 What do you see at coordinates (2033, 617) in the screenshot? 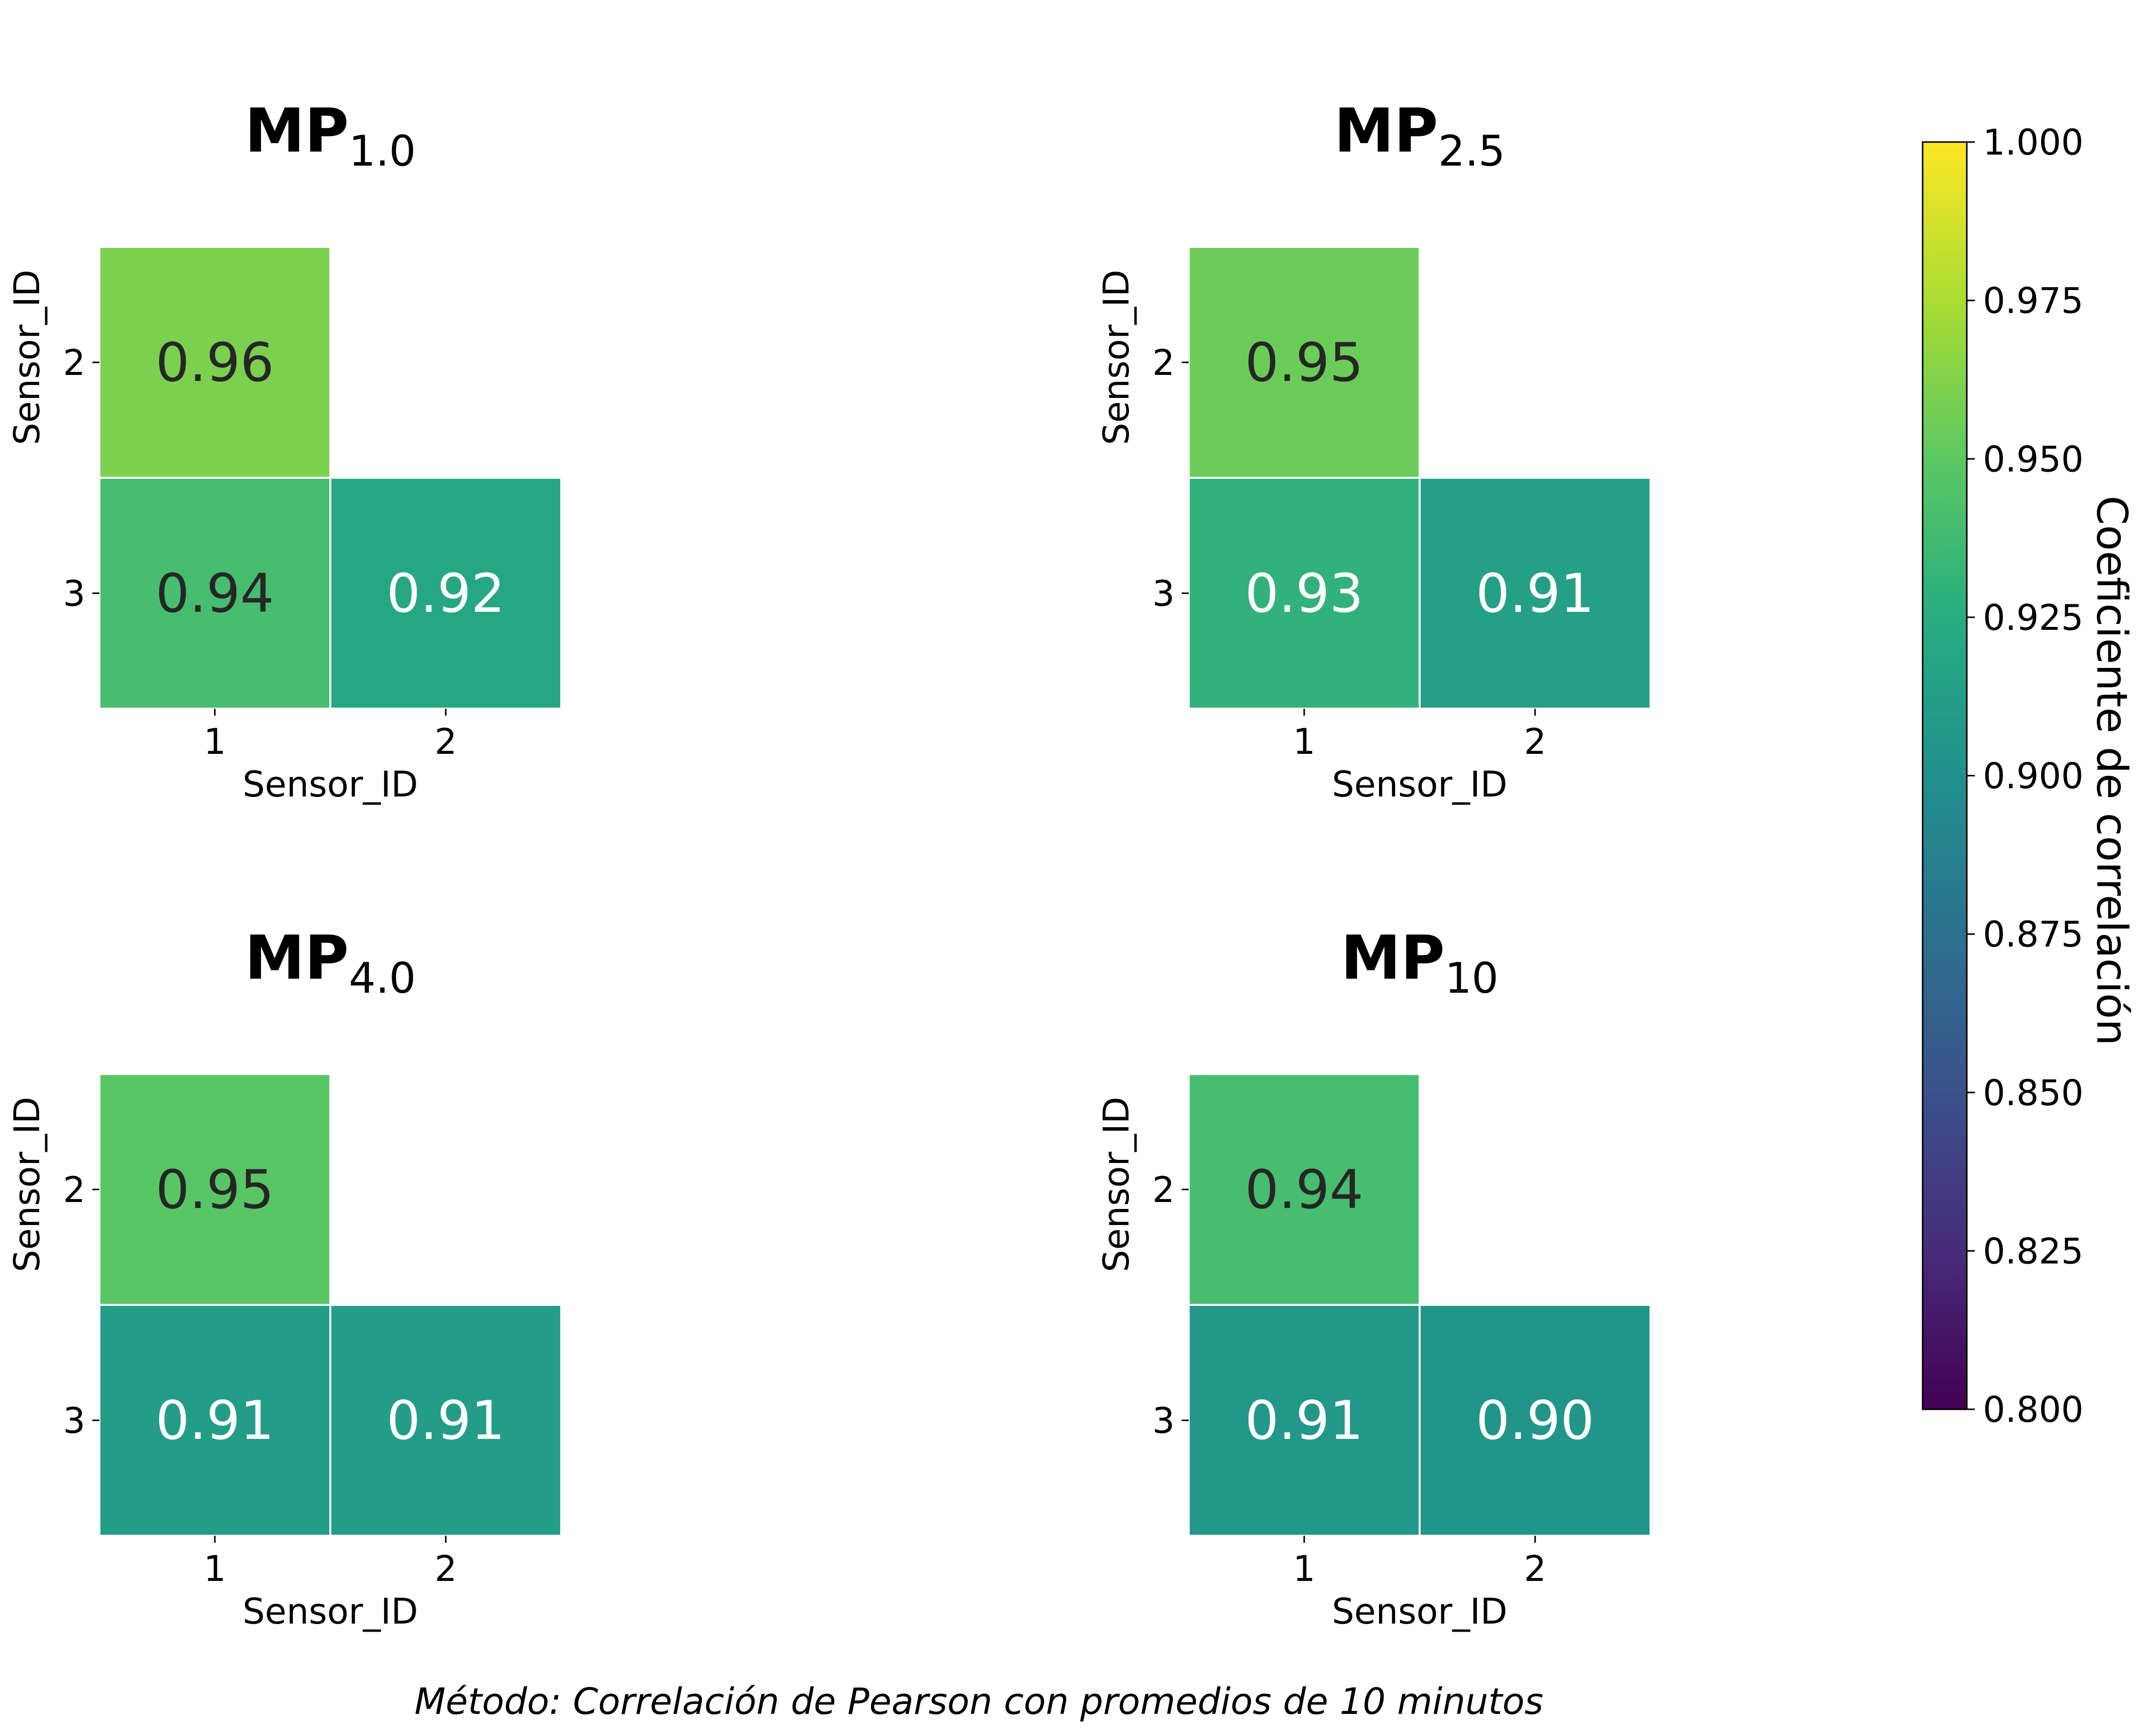
I see `colorbar-tick-label: 0.925` at bounding box center [2033, 617].